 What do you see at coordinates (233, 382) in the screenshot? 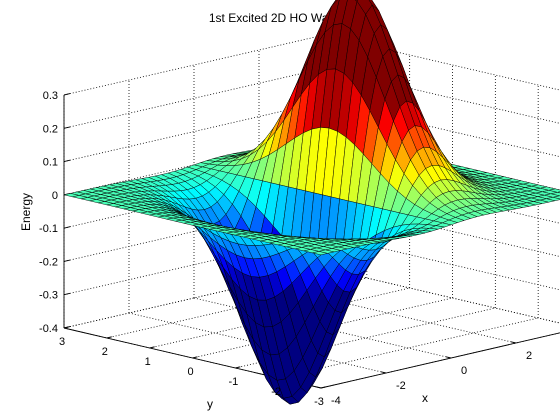
I see `y-tick-label: -1` at bounding box center [233, 382].